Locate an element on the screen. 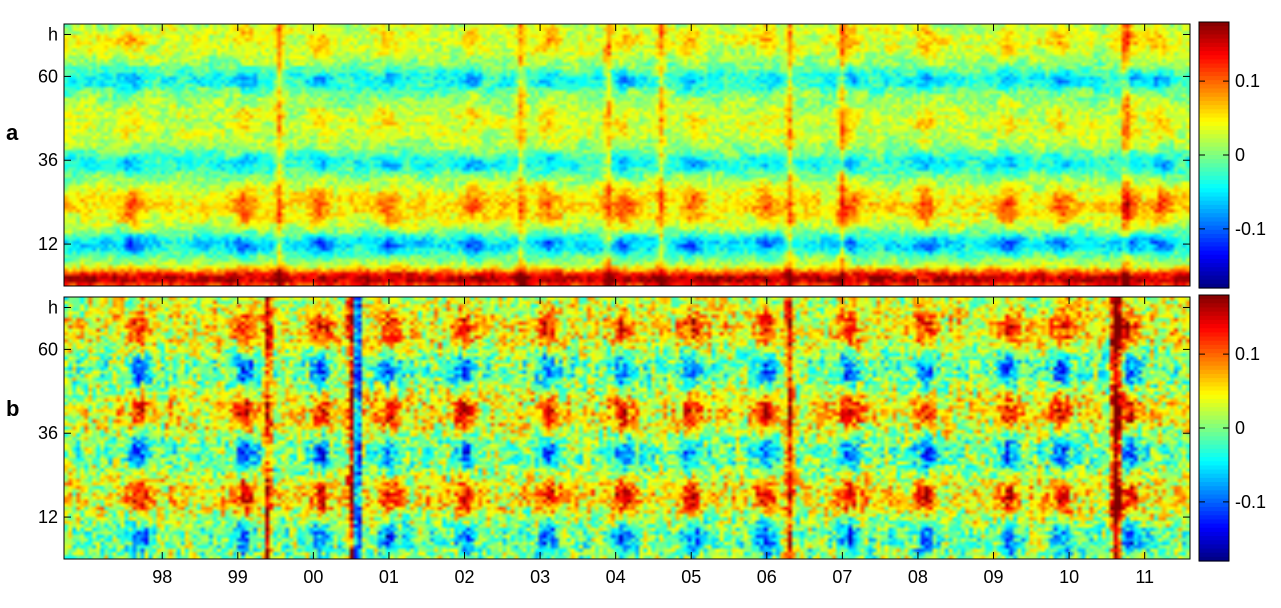  y-tick-label: h is located at coordinates (53, 34).